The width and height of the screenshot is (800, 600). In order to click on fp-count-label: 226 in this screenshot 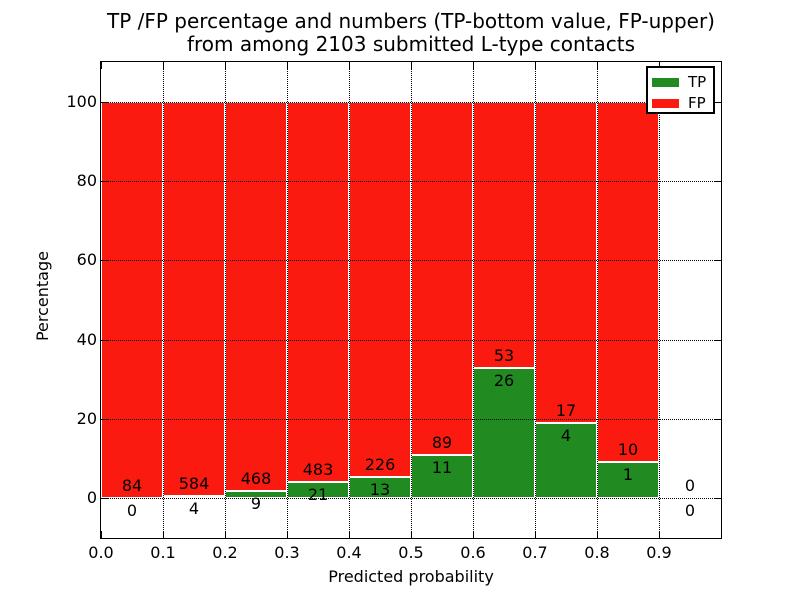, I will do `click(380, 464)`.